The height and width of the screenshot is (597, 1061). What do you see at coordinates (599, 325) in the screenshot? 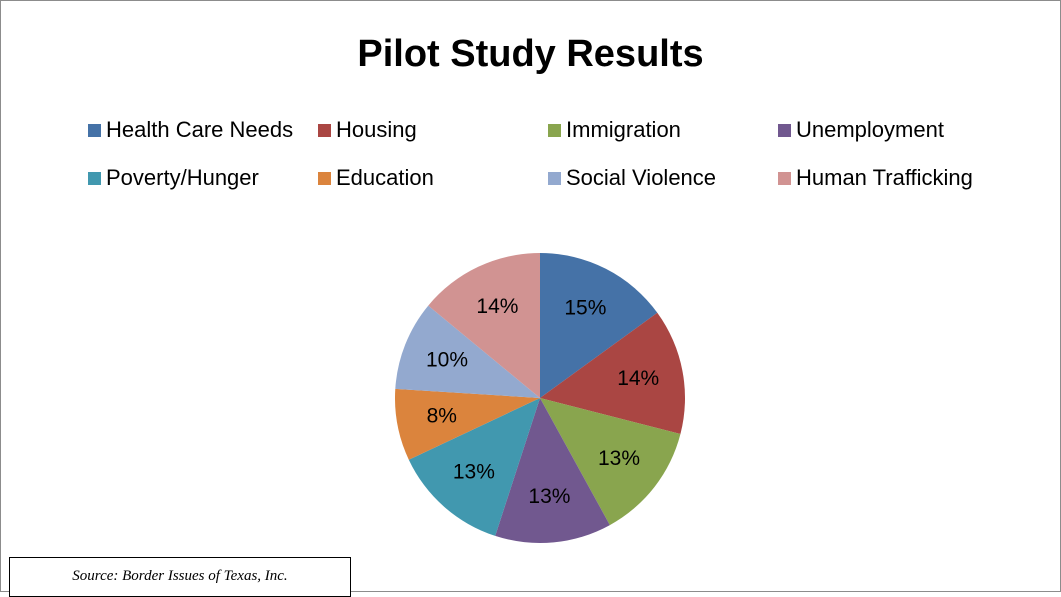
I see `pie-slice-health-care-needs` at bounding box center [599, 325].